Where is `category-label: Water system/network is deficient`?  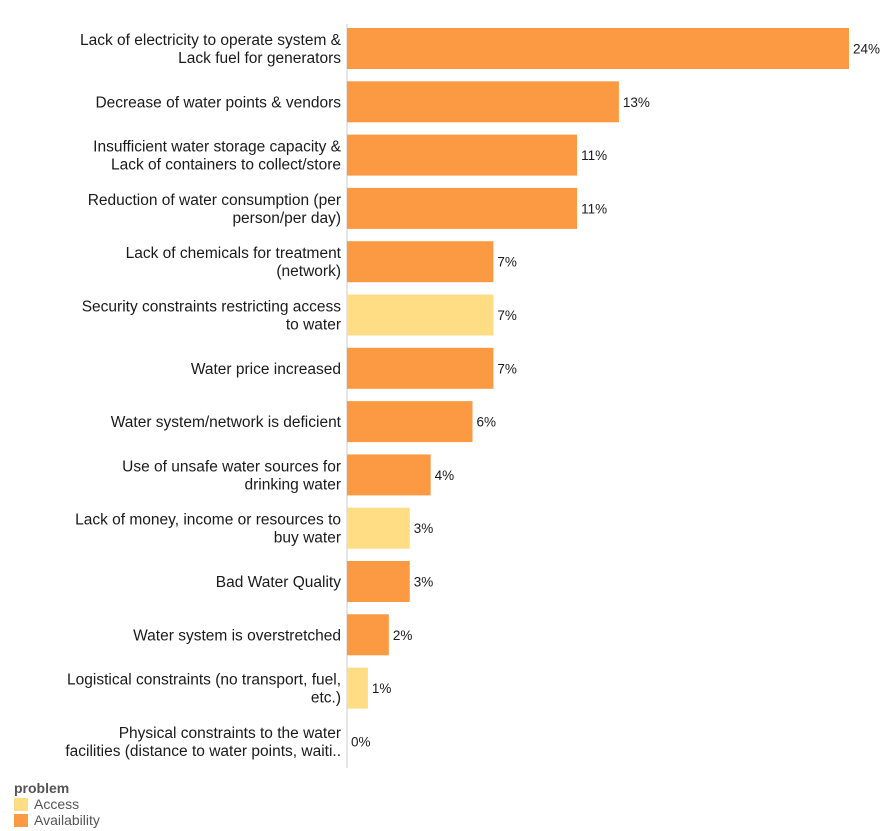 category-label: Water system/network is deficient is located at coordinates (226, 422).